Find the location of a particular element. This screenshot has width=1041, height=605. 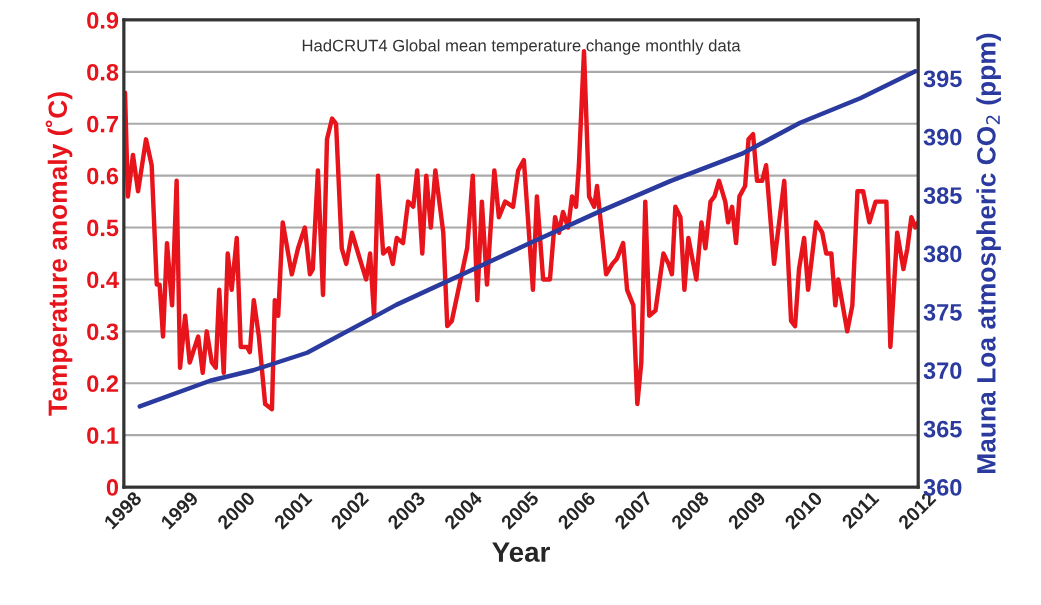

y2-tick-label: 370 is located at coordinates (942, 371).